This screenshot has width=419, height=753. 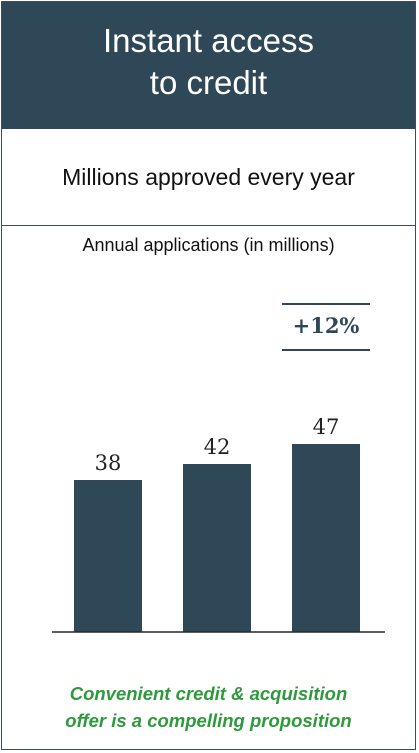 I want to click on bar-2013, so click(x=326, y=538).